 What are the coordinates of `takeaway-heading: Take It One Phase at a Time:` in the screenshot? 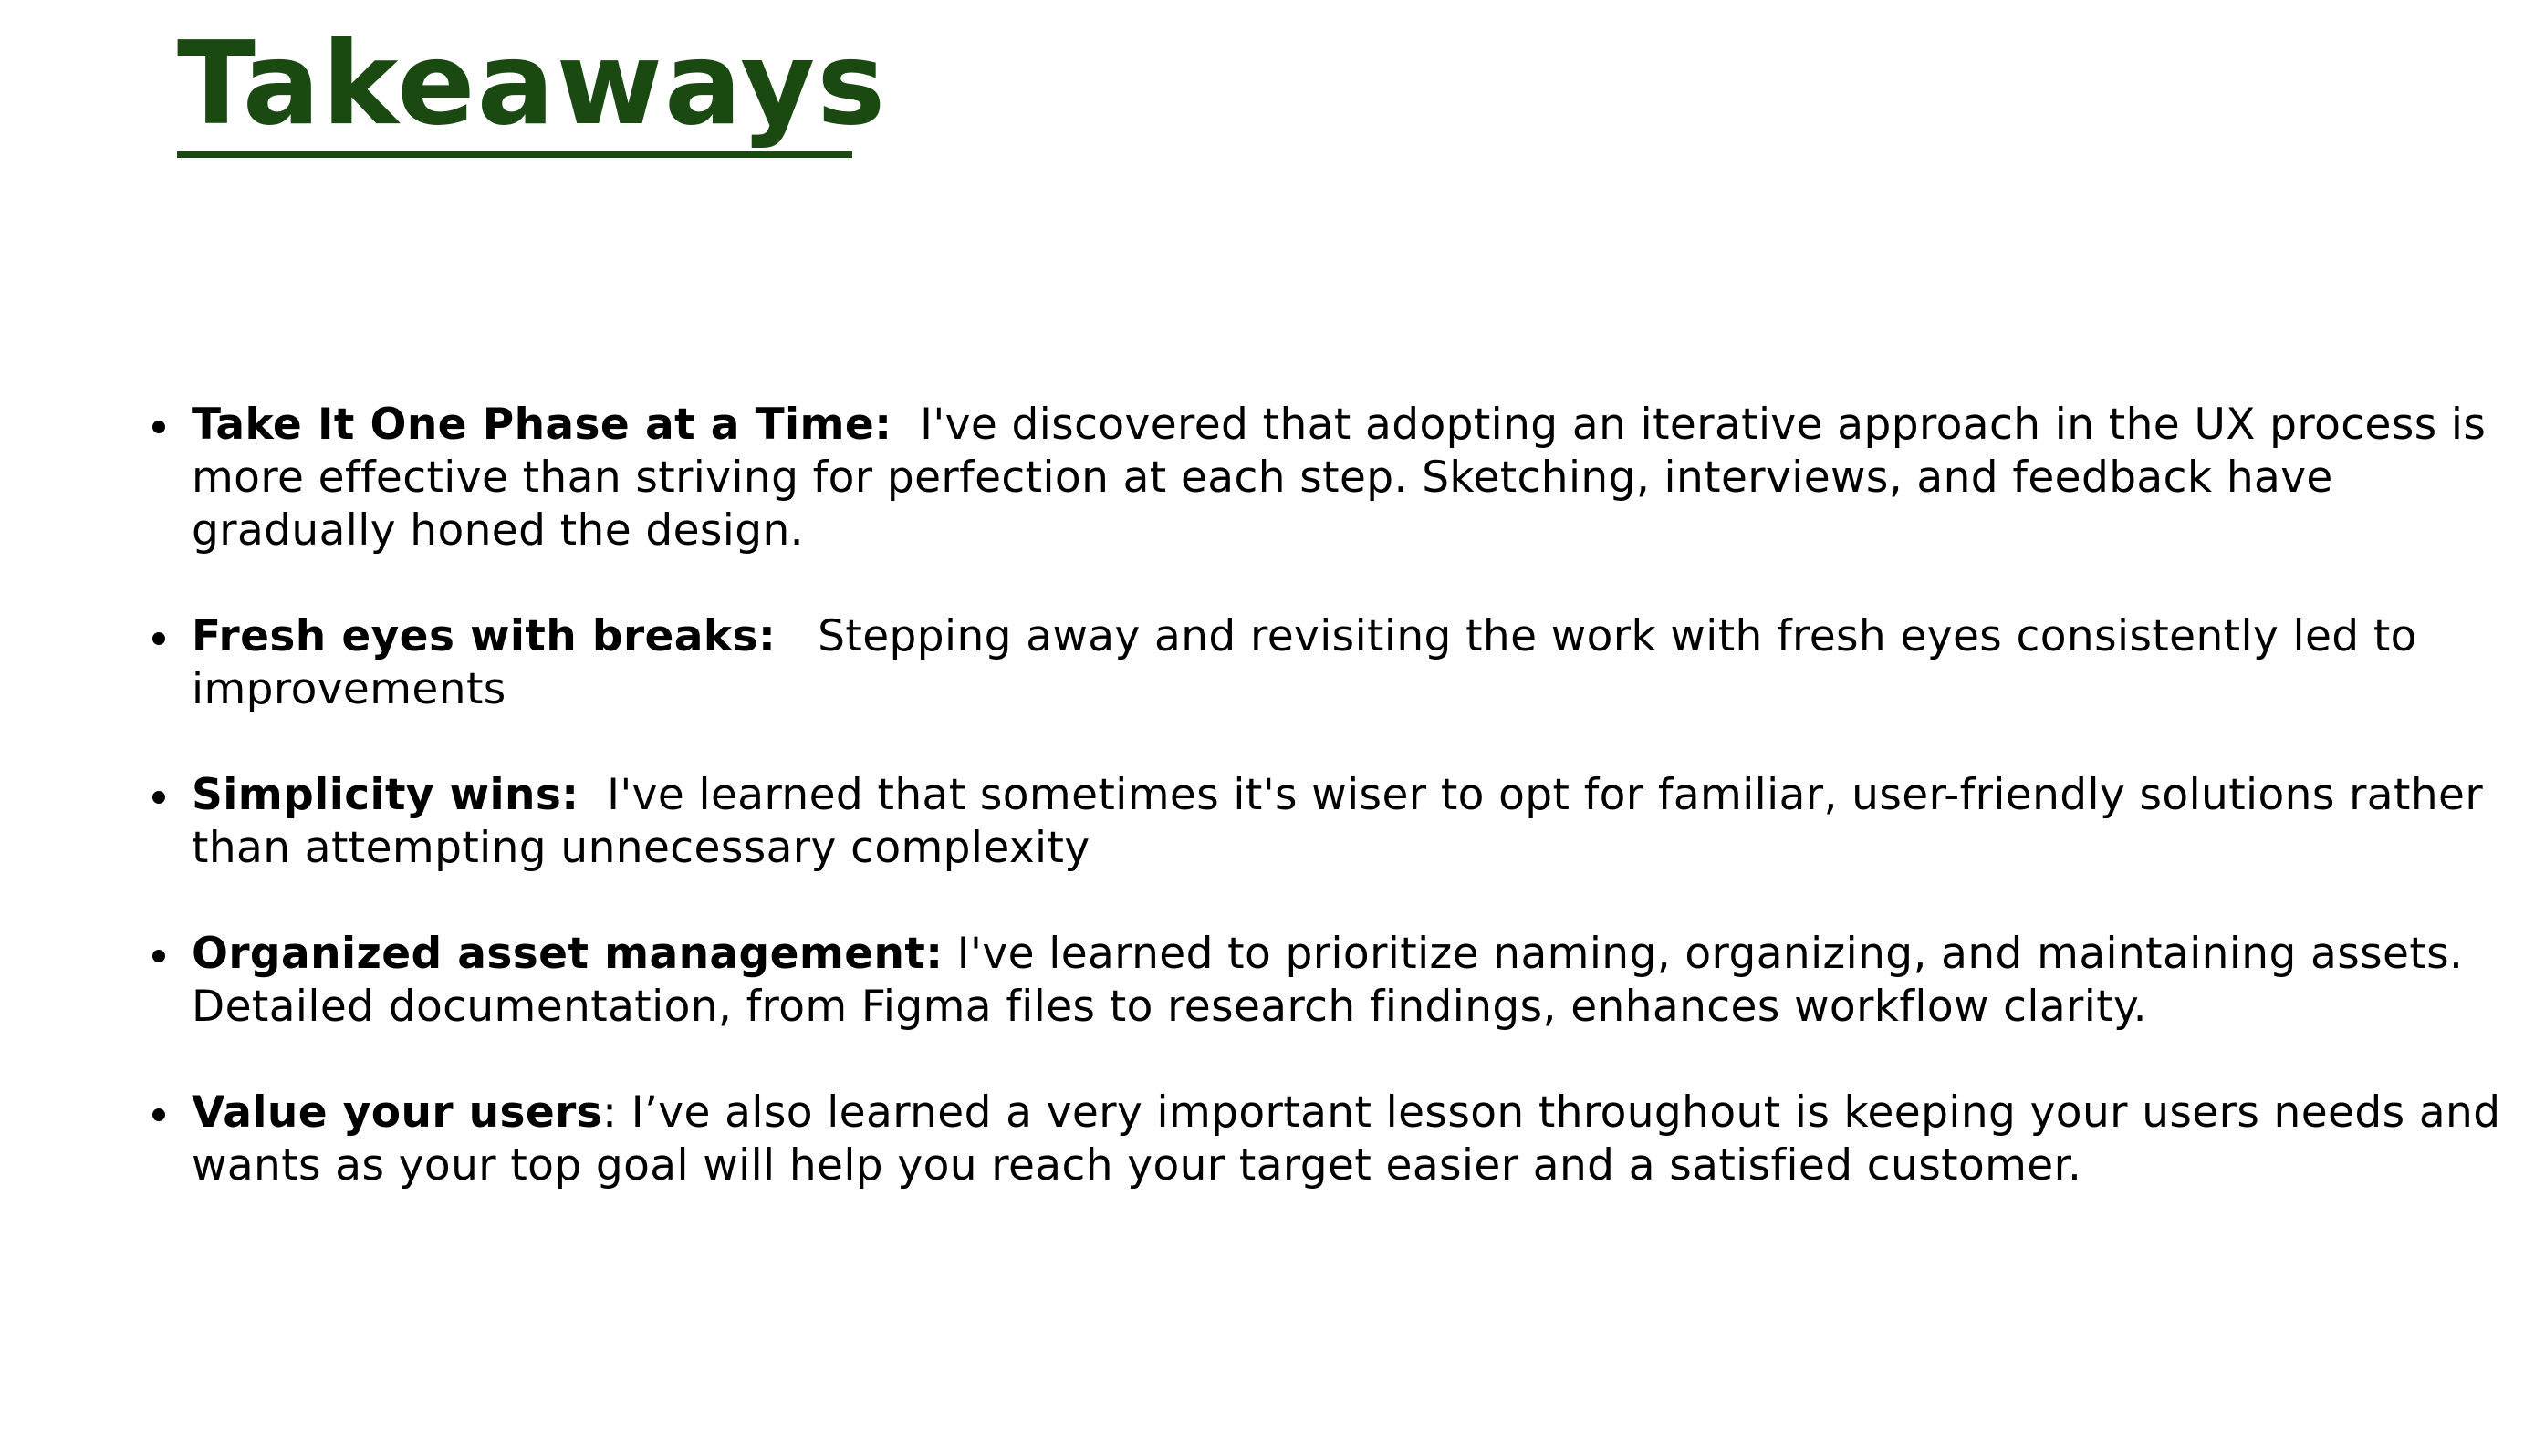 It's located at (542, 425).